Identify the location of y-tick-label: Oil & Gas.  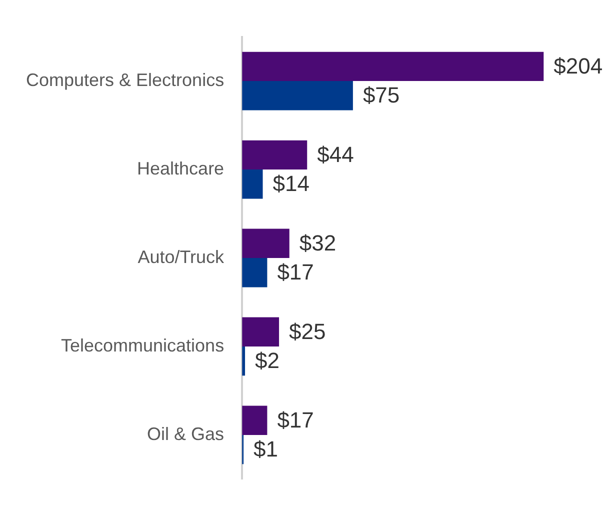
(185, 434).